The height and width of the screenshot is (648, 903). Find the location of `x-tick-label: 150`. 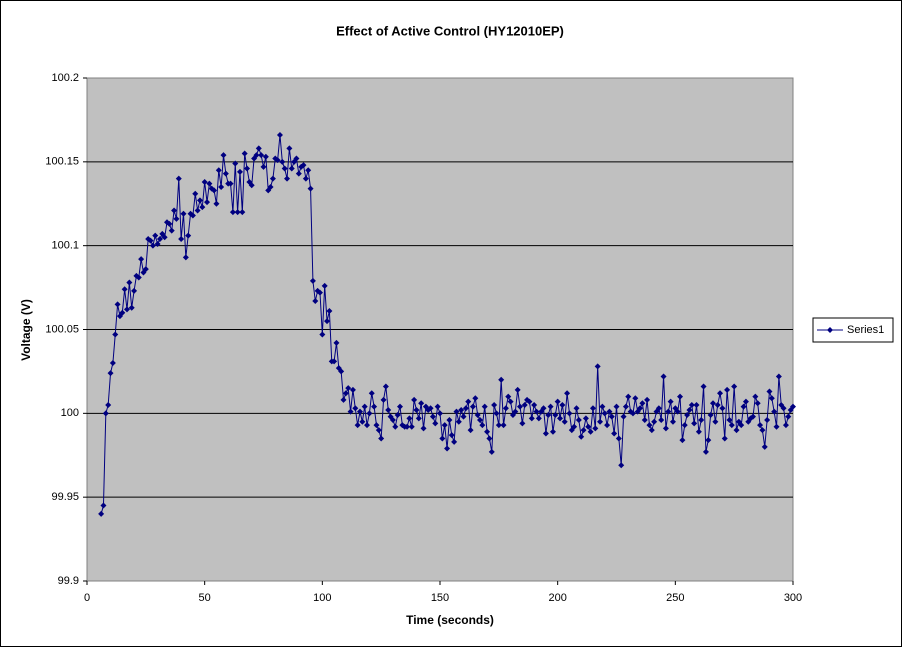

x-tick-label: 150 is located at coordinates (440, 598).